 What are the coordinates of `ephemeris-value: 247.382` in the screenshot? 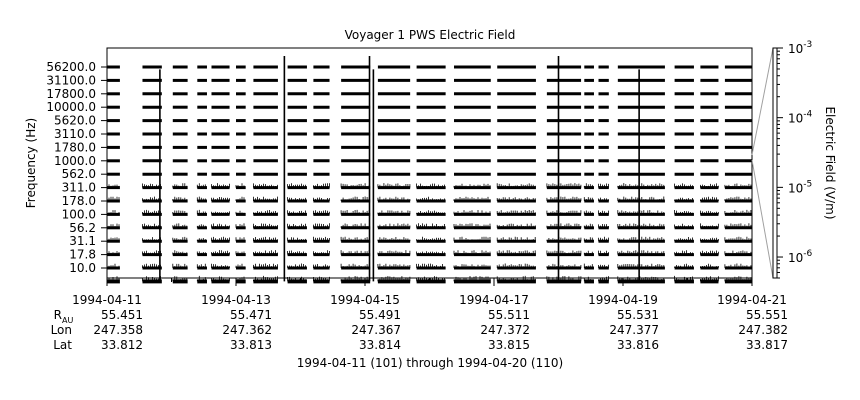 It's located at (763, 330).